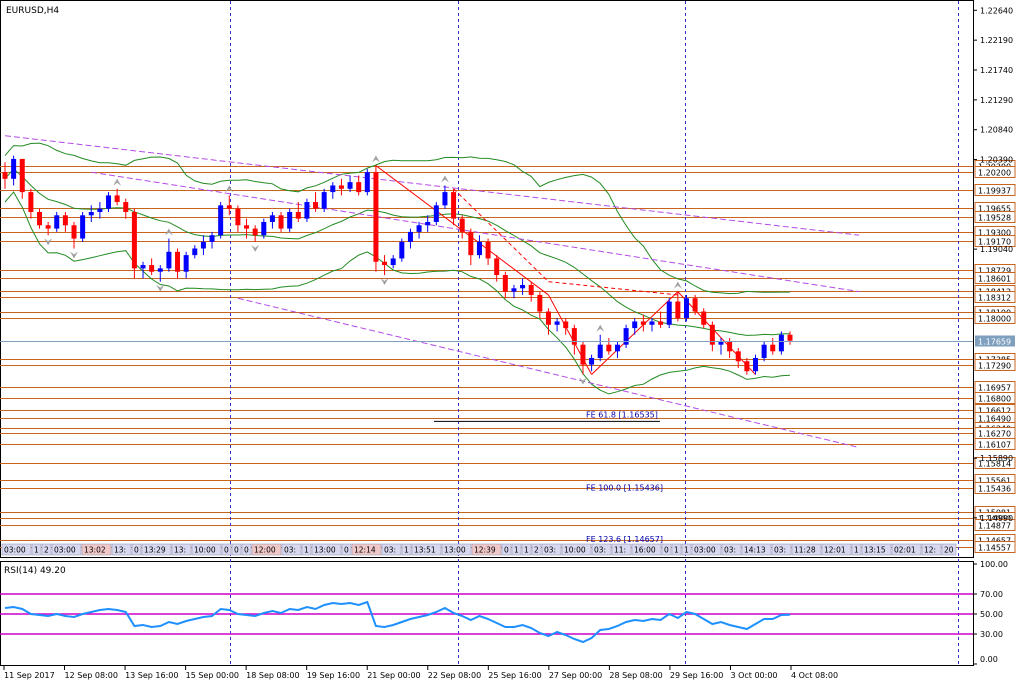 The width and height of the screenshot is (1024, 683). What do you see at coordinates (994, 298) in the screenshot?
I see `price-level-label: 1.18312` at bounding box center [994, 298].